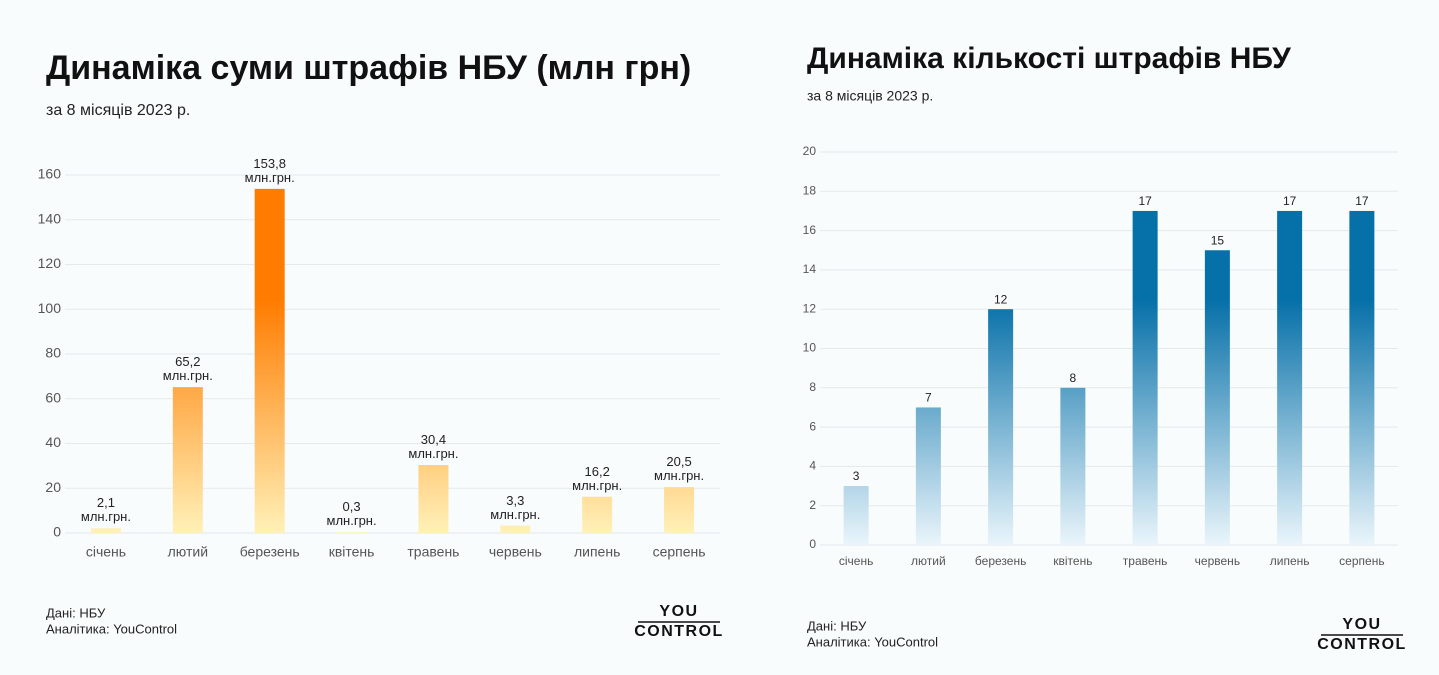 This screenshot has width=1439, height=675. I want to click on y-tick-label: 4, so click(812, 466).